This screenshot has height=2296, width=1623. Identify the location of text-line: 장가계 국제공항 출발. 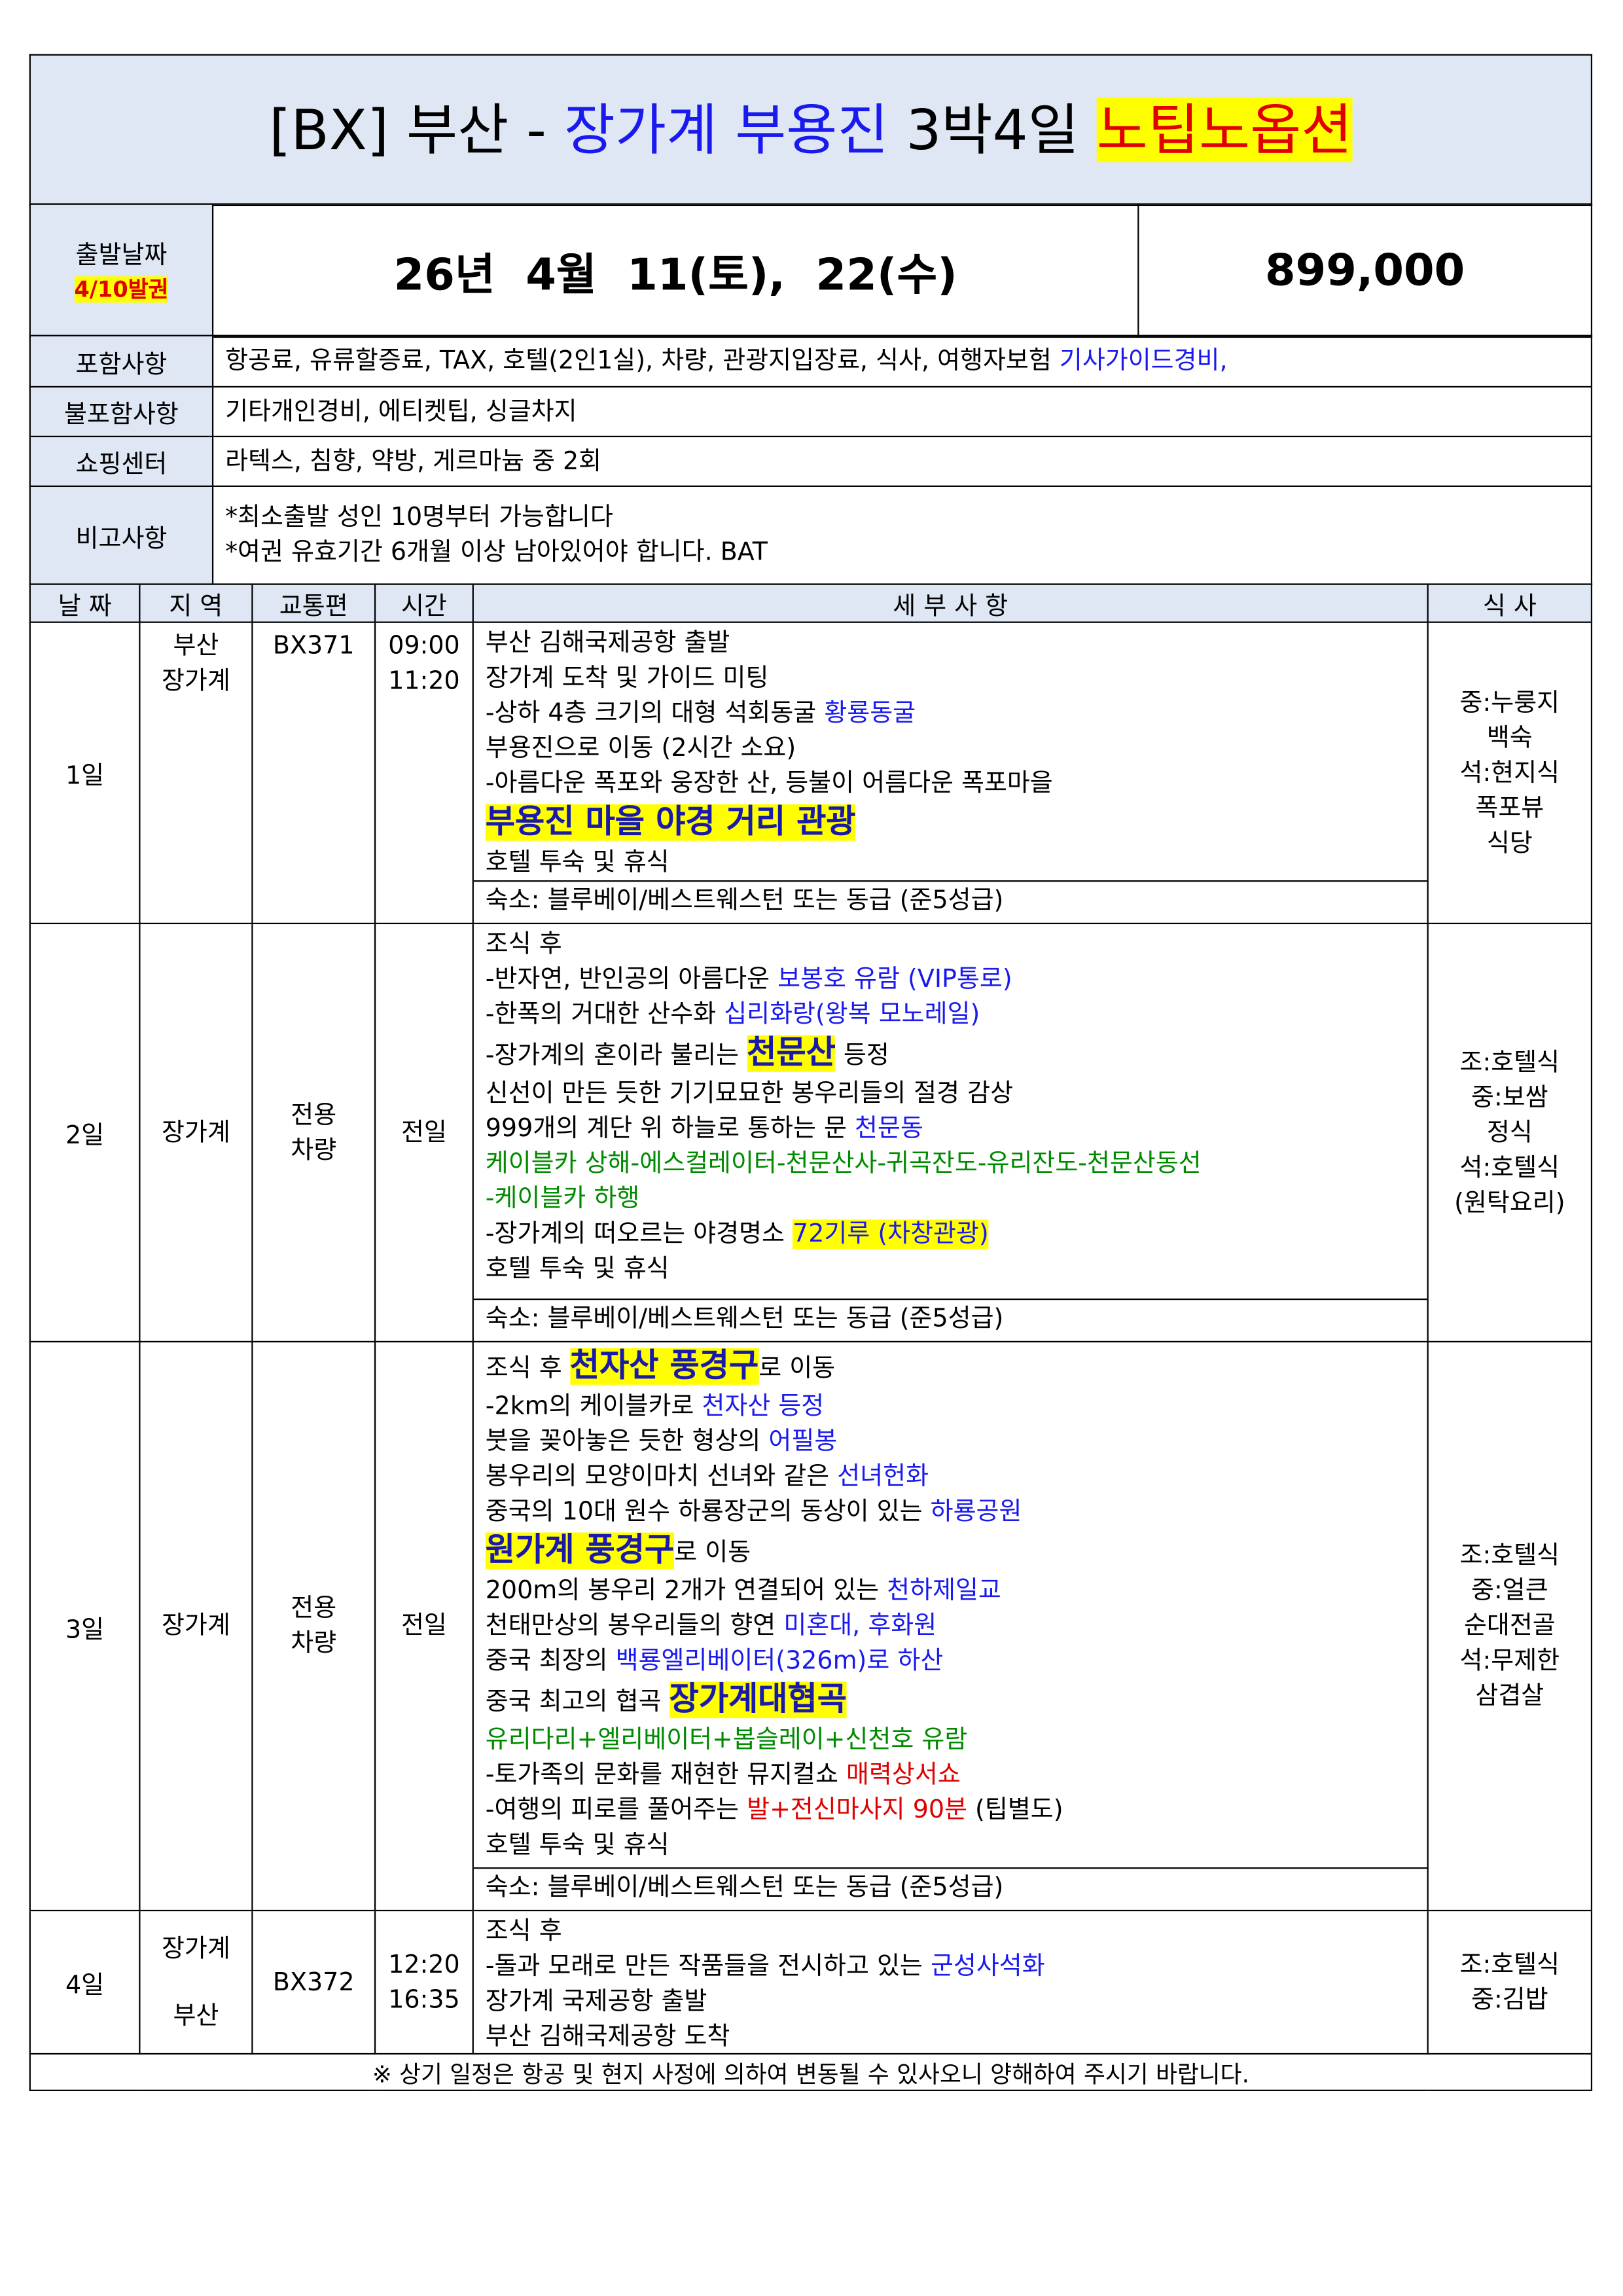
(950, 2002).